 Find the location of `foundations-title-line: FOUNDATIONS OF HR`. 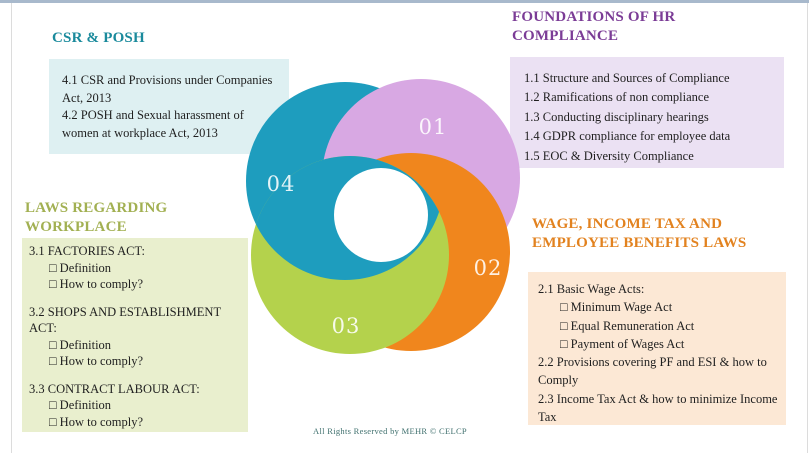

foundations-title-line: FOUNDATIONS OF HR is located at coordinates (594, 17).